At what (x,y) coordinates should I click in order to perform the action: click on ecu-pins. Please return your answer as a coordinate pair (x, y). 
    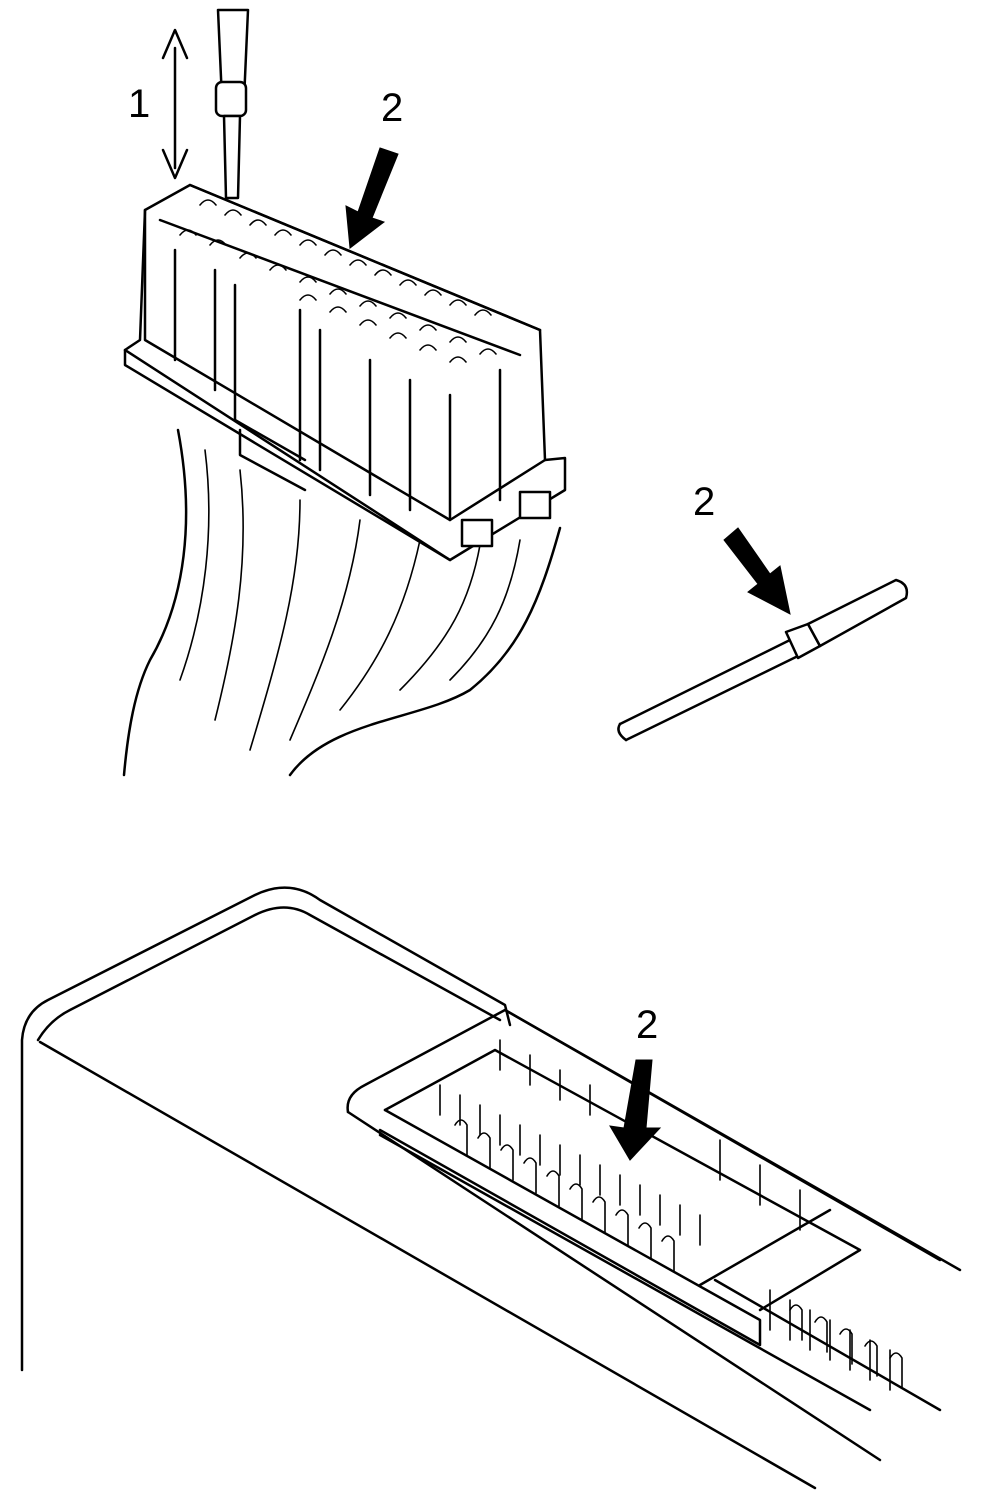
    Looking at the image, I should click on (671, 1215).